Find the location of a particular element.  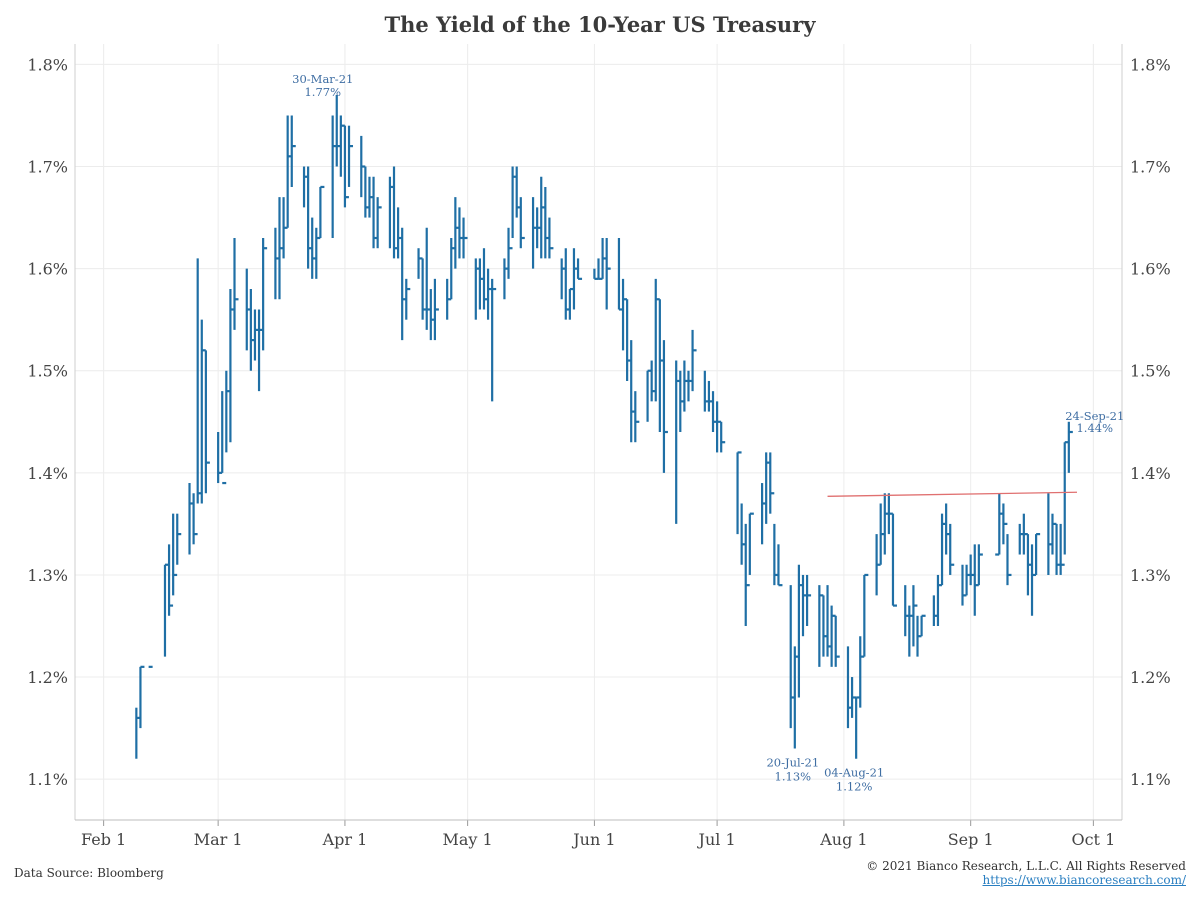

x-tick-label: Sep 1 is located at coordinates (971, 839).